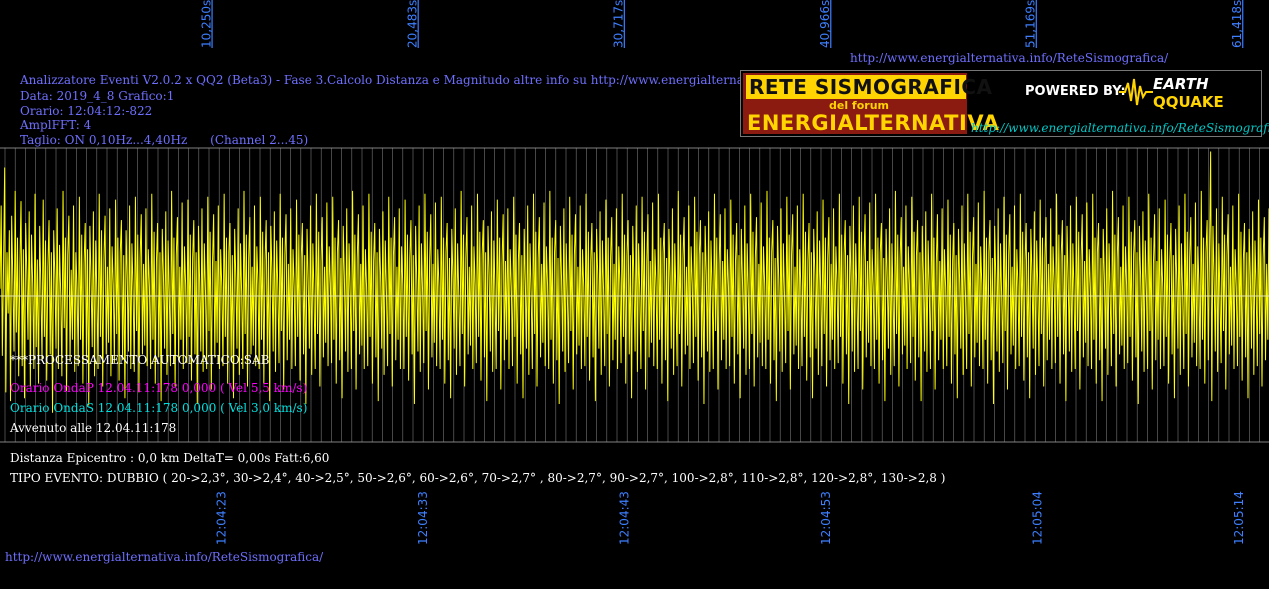 Image resolution: width=1269 pixels, height=589 pixels. What do you see at coordinates (624, 518) in the screenshot?
I see `bottom-tick-label: 12:04:43` at bounding box center [624, 518].